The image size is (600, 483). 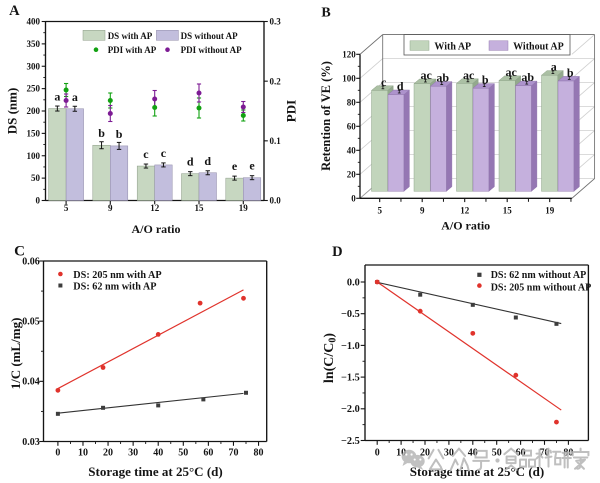 What do you see at coordinates (452, 46) in the screenshot?
I see `svg-text: With AP` at bounding box center [452, 46].